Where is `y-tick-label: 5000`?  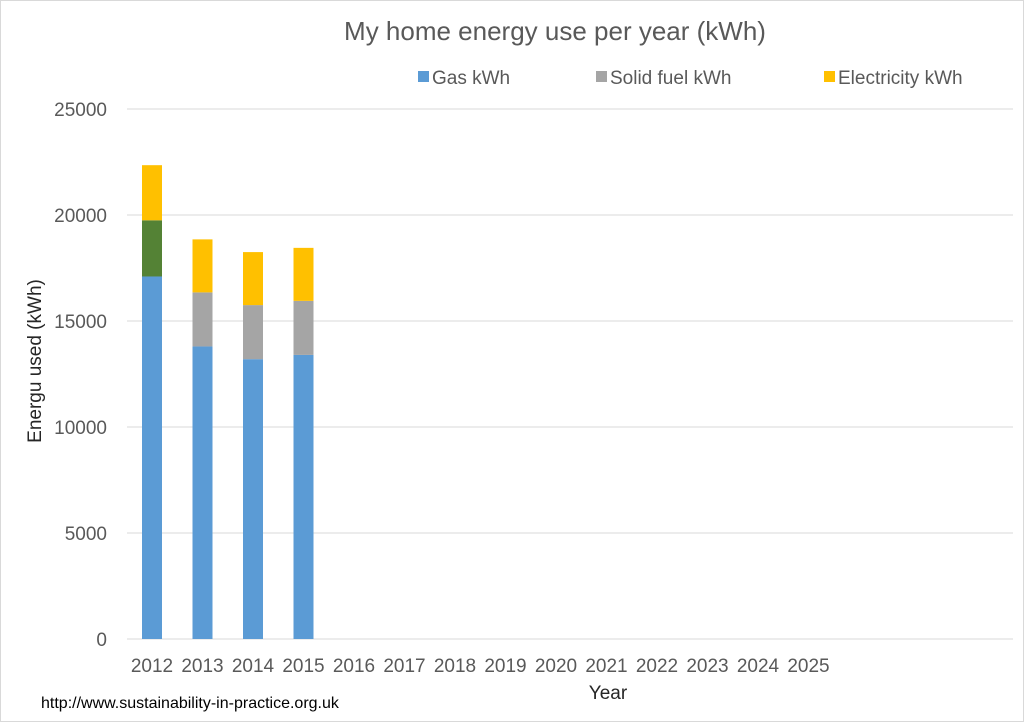
y-tick-label: 5000 is located at coordinates (86, 534).